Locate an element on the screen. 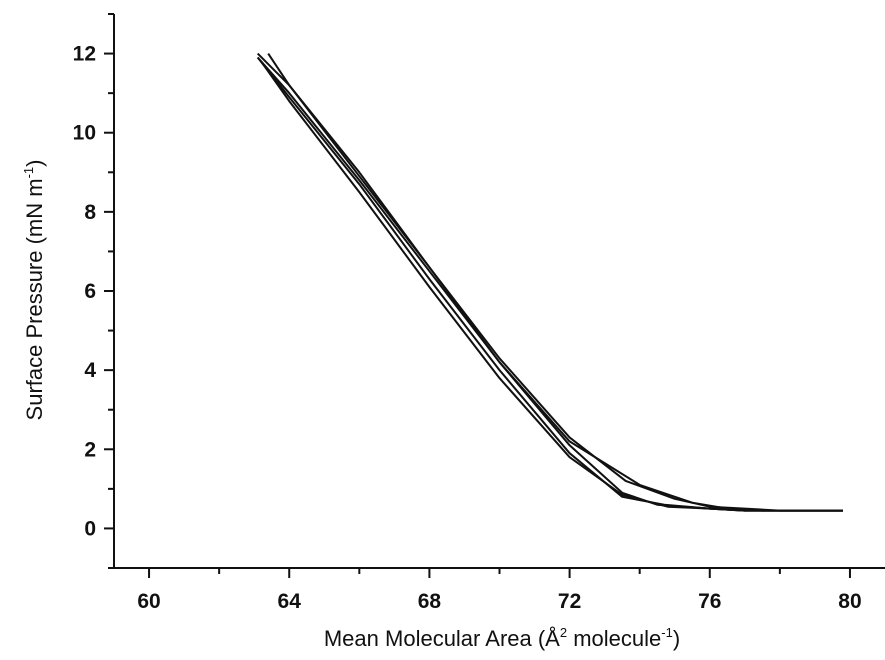 This screenshot has height=660, width=885. x-tick-label: 76 is located at coordinates (709, 601).